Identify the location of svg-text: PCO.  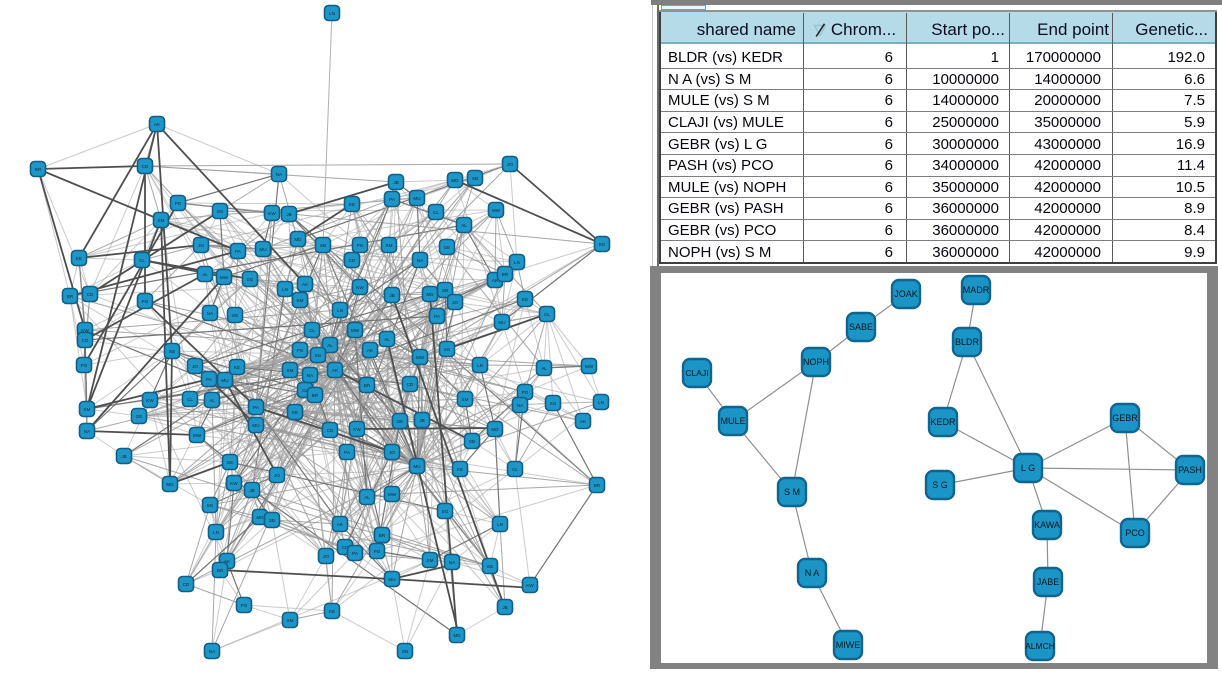
(1135, 533).